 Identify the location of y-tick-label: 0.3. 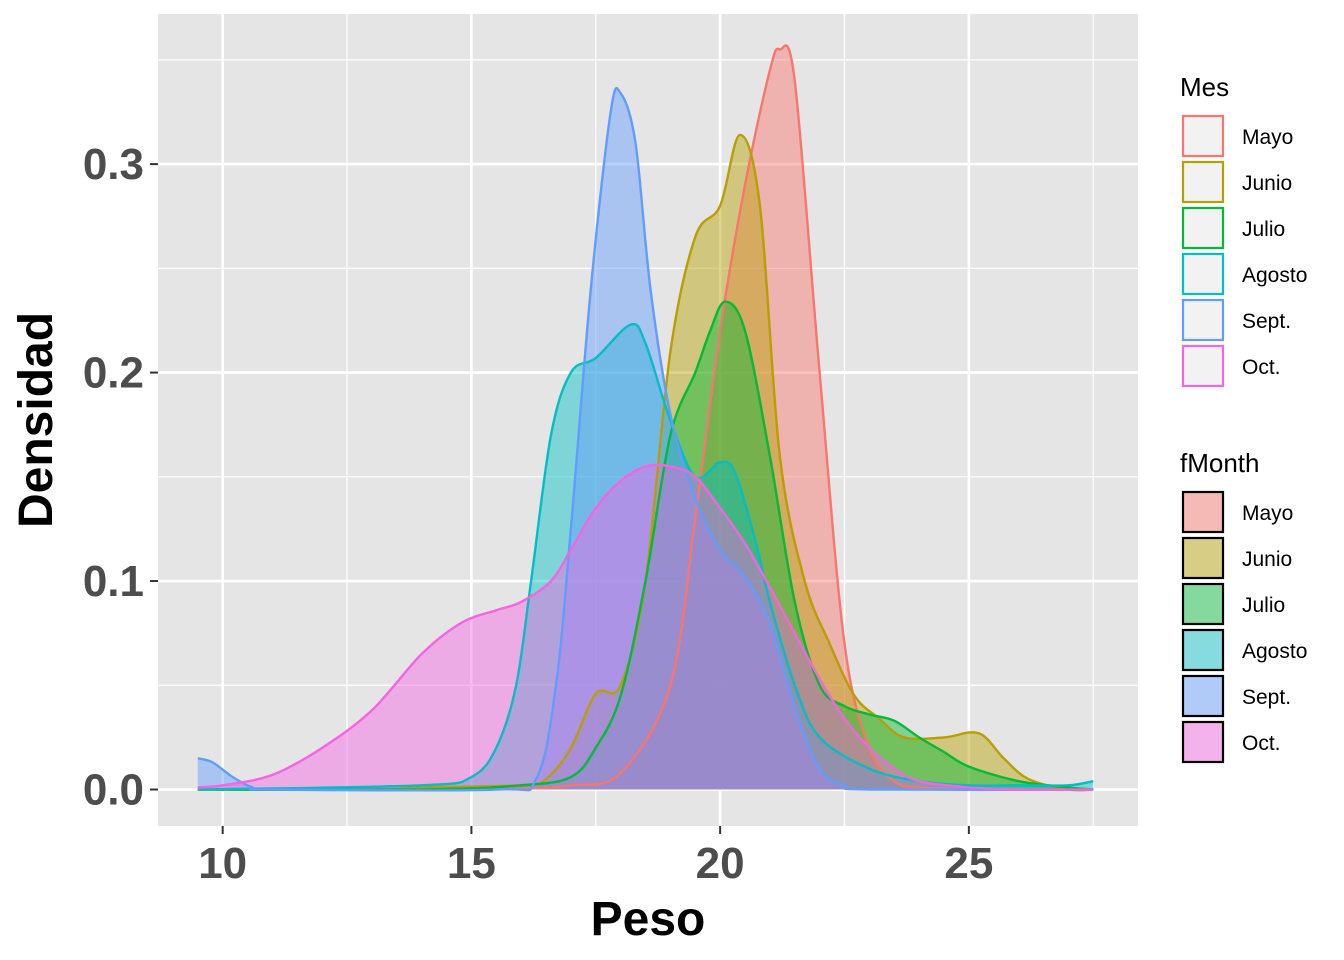
(113, 164).